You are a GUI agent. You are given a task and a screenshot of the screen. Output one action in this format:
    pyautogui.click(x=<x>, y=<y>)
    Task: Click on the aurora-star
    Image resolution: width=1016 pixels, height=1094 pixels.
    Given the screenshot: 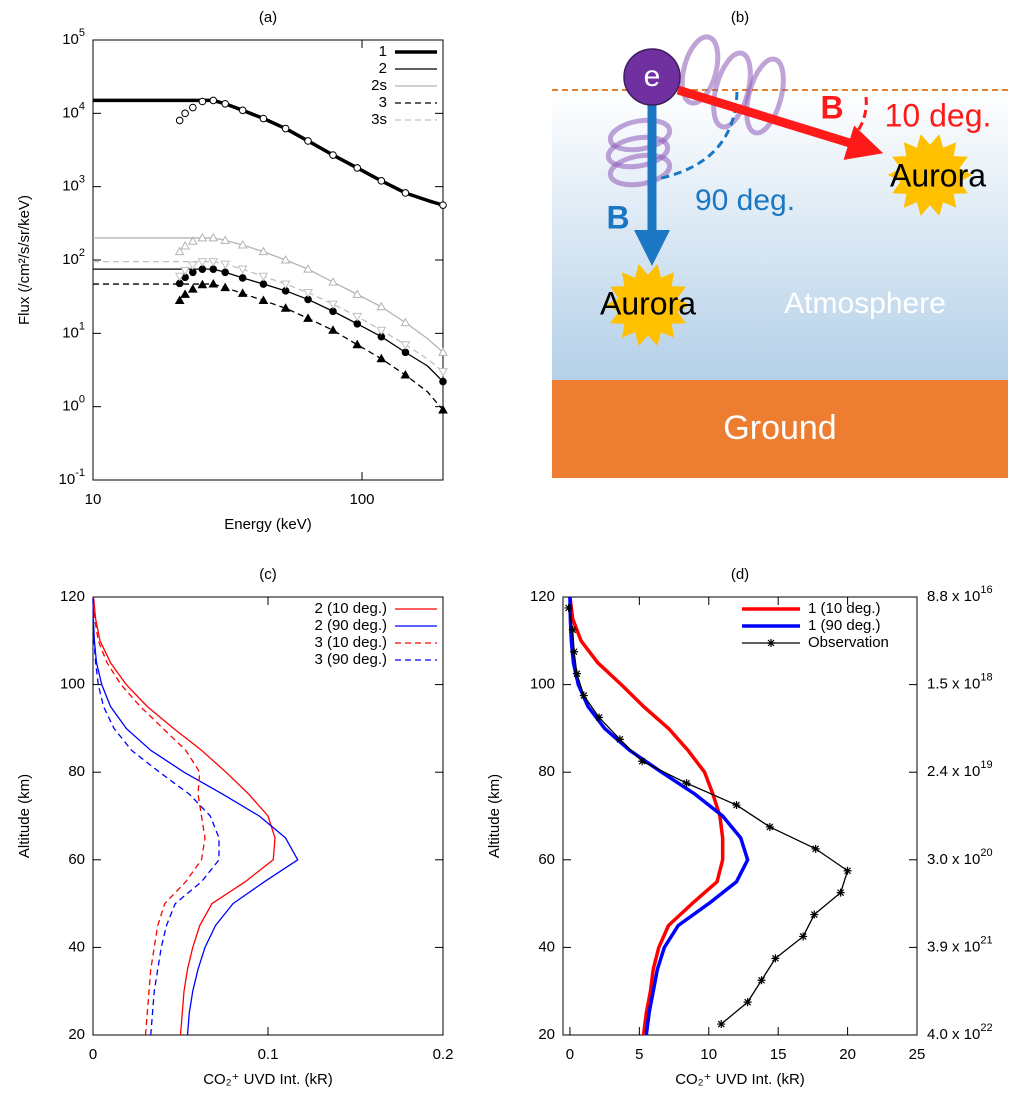 What is the action you would take?
    pyautogui.click(x=930, y=175)
    